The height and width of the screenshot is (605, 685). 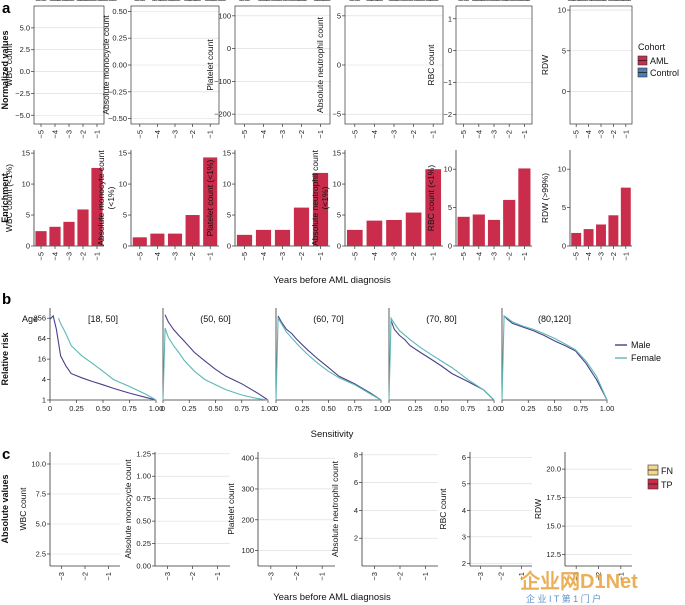 I want to click on b-0-x-tick-label: 0, so click(x=50, y=408).